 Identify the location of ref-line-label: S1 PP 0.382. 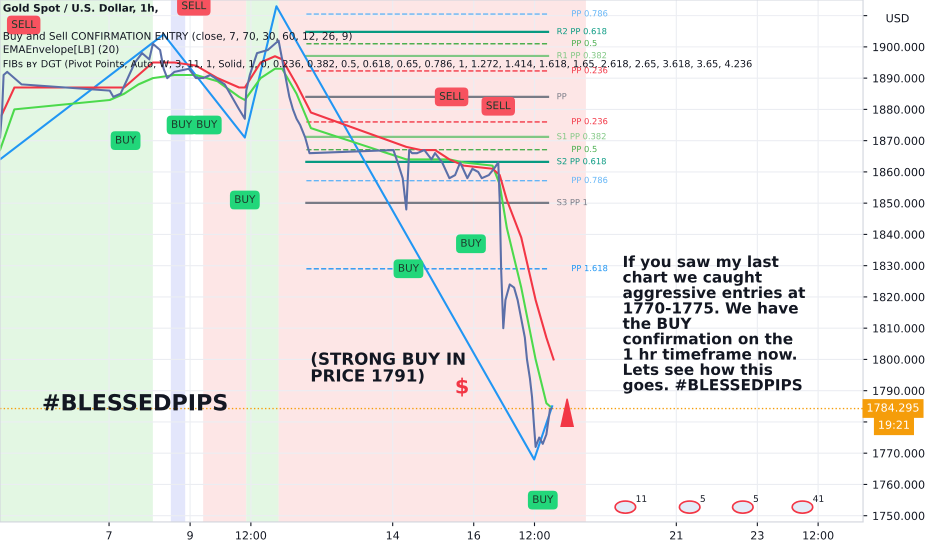
(581, 136).